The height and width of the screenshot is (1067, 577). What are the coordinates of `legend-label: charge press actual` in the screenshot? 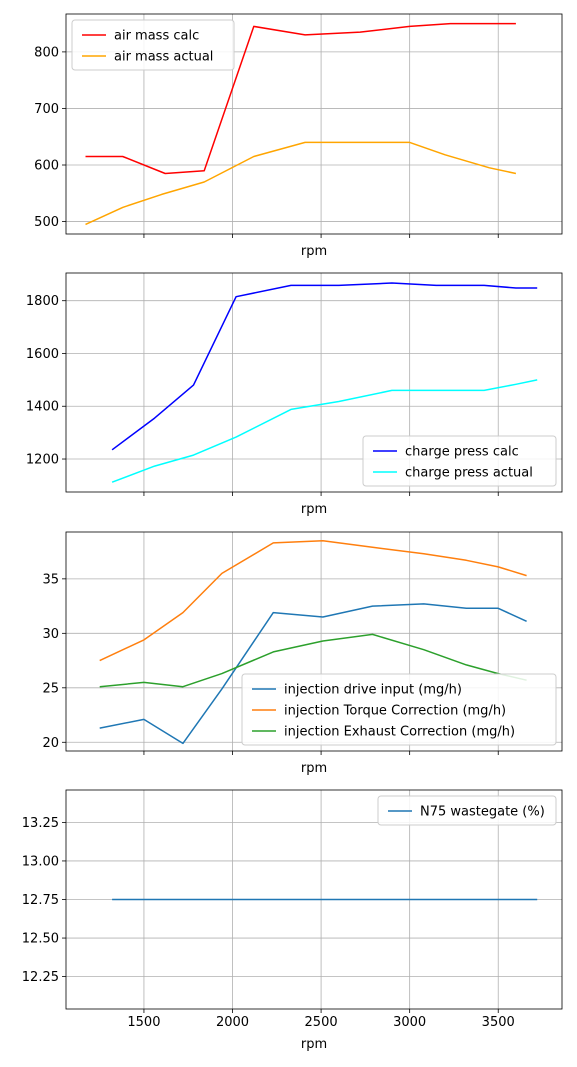 It's located at (469, 473).